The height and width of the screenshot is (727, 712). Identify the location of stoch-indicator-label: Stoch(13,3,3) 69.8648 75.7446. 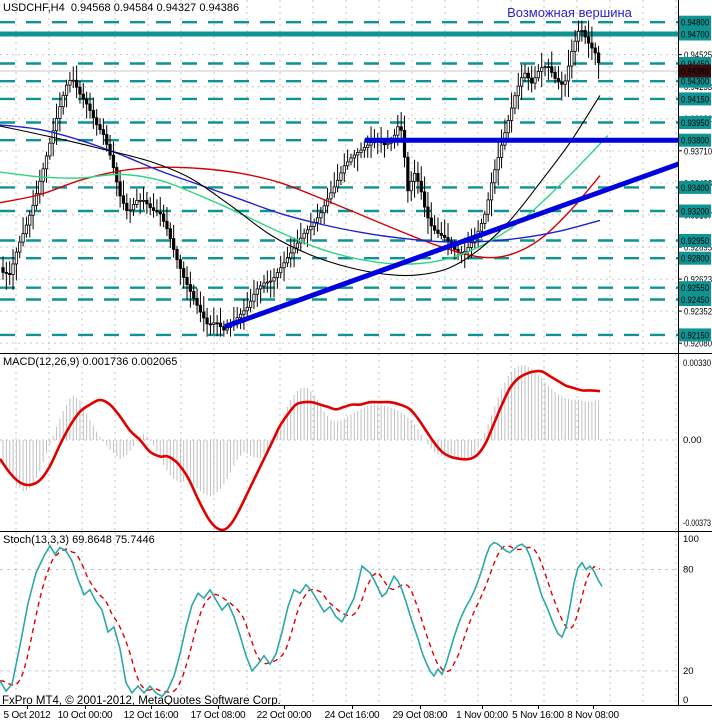
(79, 540).